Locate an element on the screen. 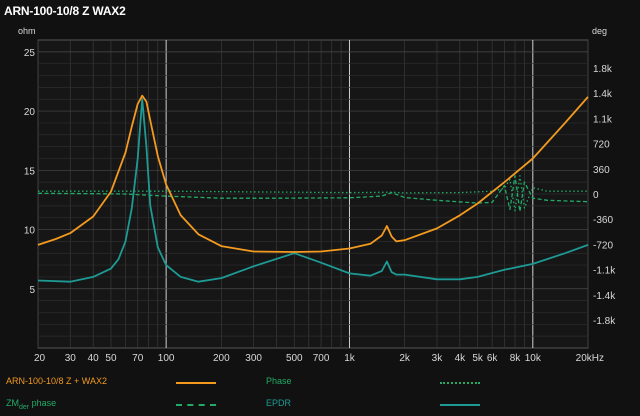  x-tick-label: 200 is located at coordinates (221, 358).